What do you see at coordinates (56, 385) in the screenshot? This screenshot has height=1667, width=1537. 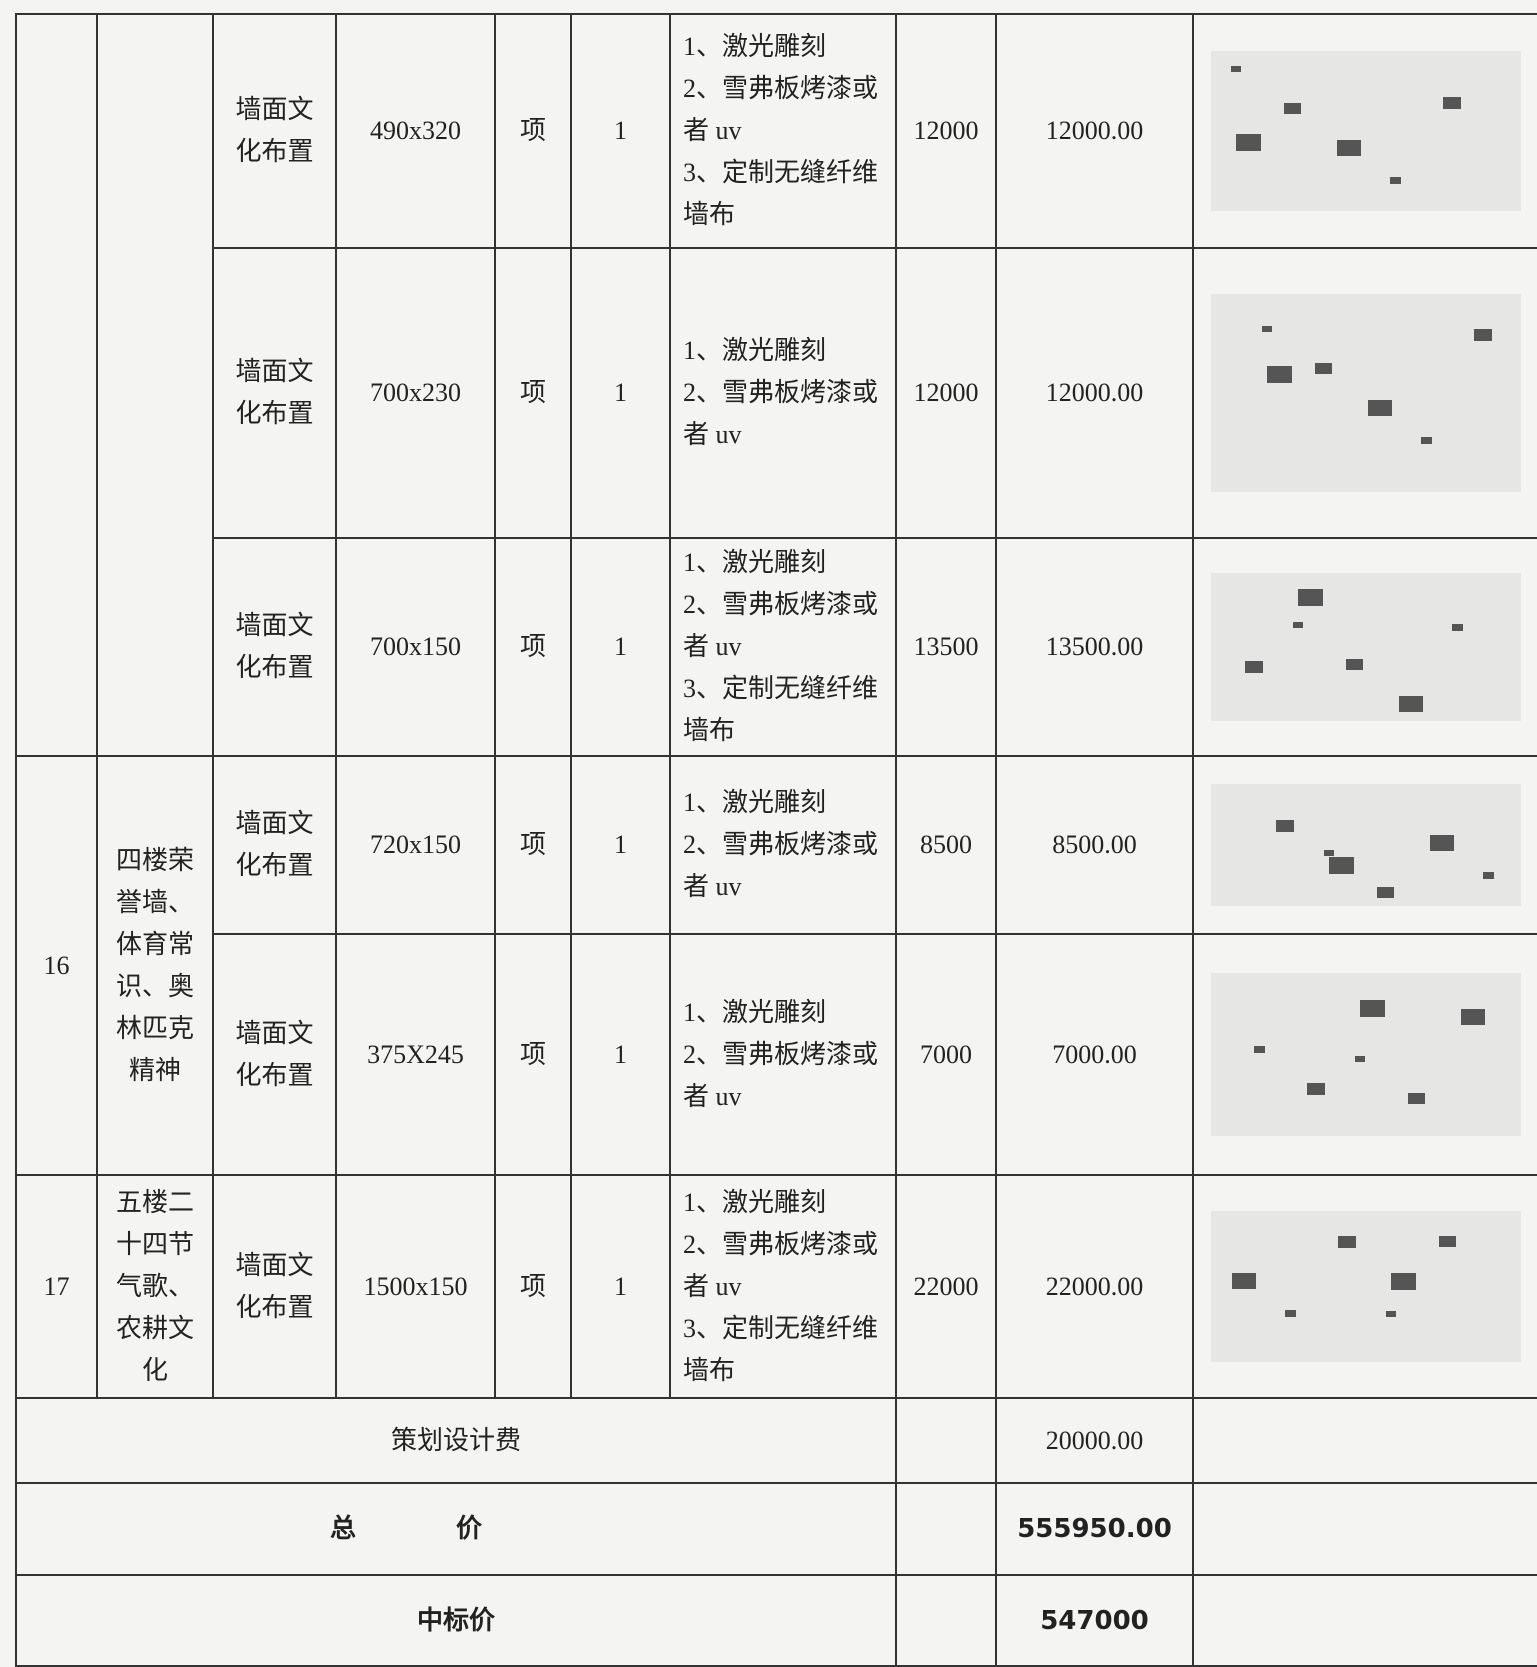 I see `row-number` at bounding box center [56, 385].